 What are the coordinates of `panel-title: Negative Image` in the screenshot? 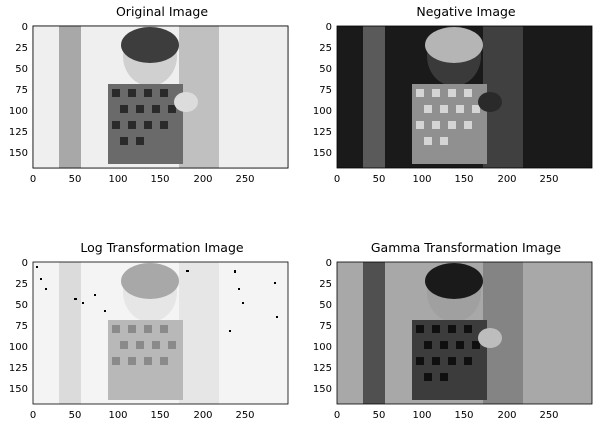 It's located at (466, 11).